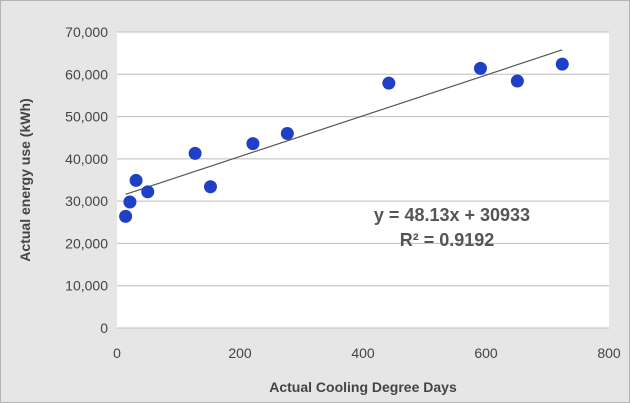 The image size is (630, 403). Describe the element at coordinates (447, 240) in the screenshot. I see `r-squared-label: R² = 0.9192` at that location.